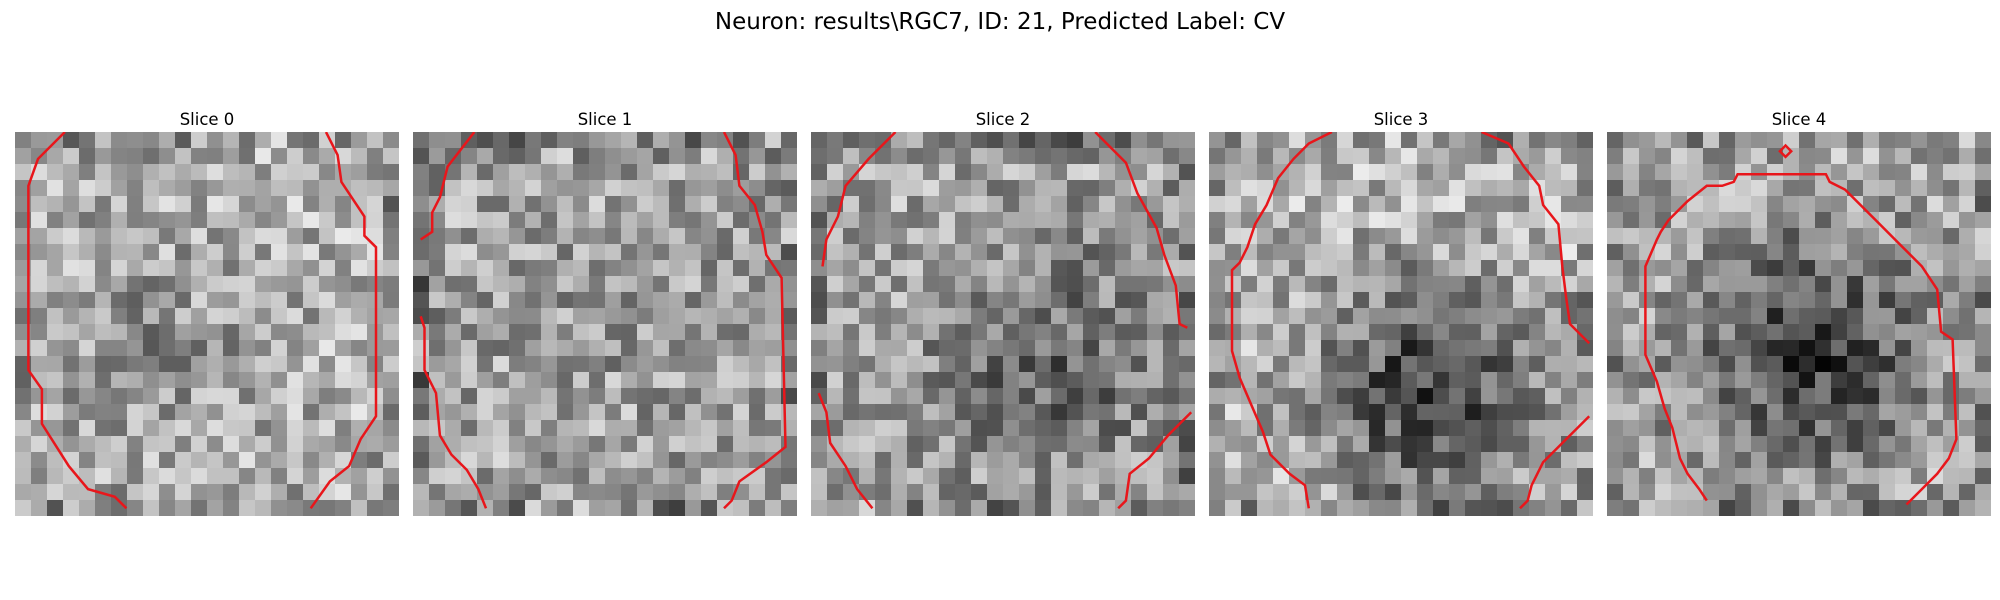 The image size is (2000, 600). I want to click on slice-panel-0: Slice 0, so click(207, 312).